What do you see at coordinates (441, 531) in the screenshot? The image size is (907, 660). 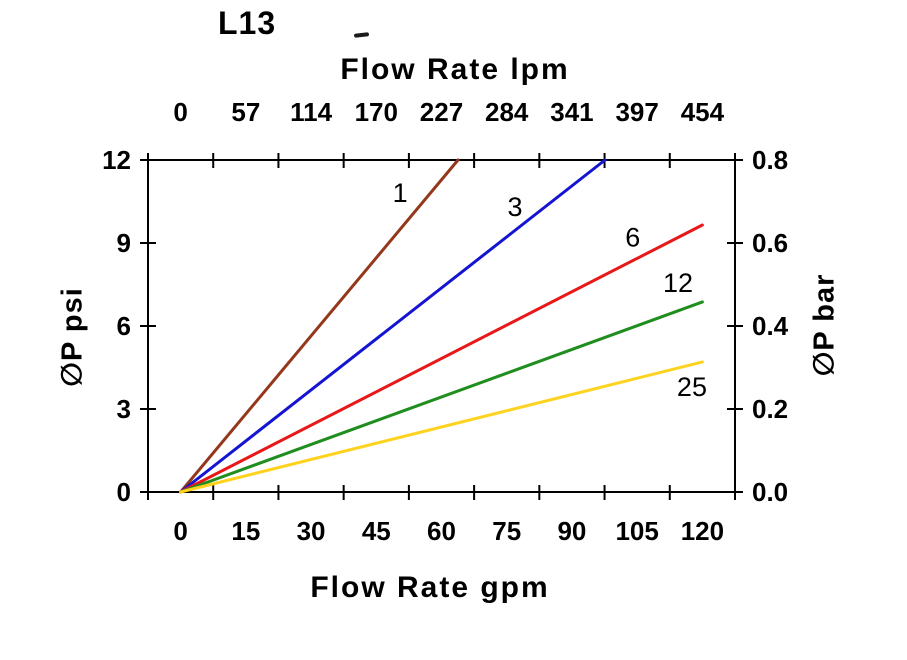 I see `bottom-tick-label: 60` at bounding box center [441, 531].